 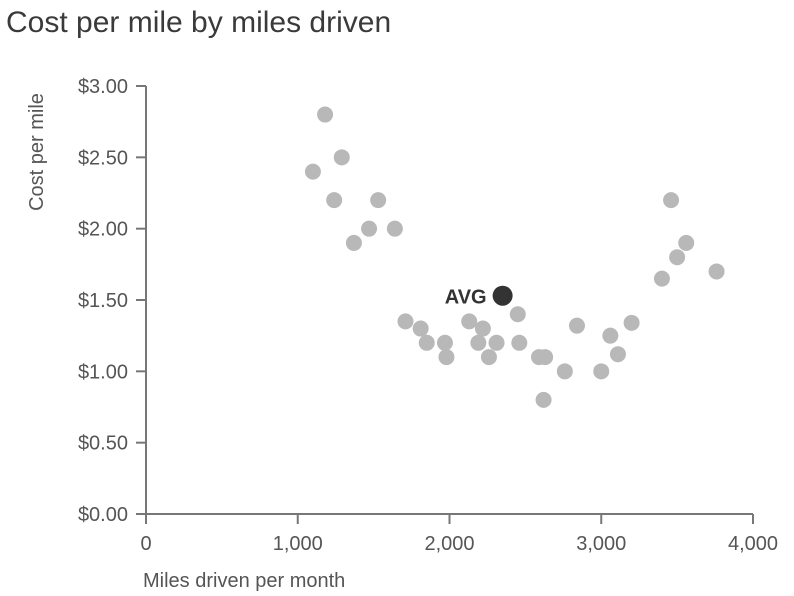 What do you see at coordinates (103, 158) in the screenshot?
I see `y-tick-label: $2.50` at bounding box center [103, 158].